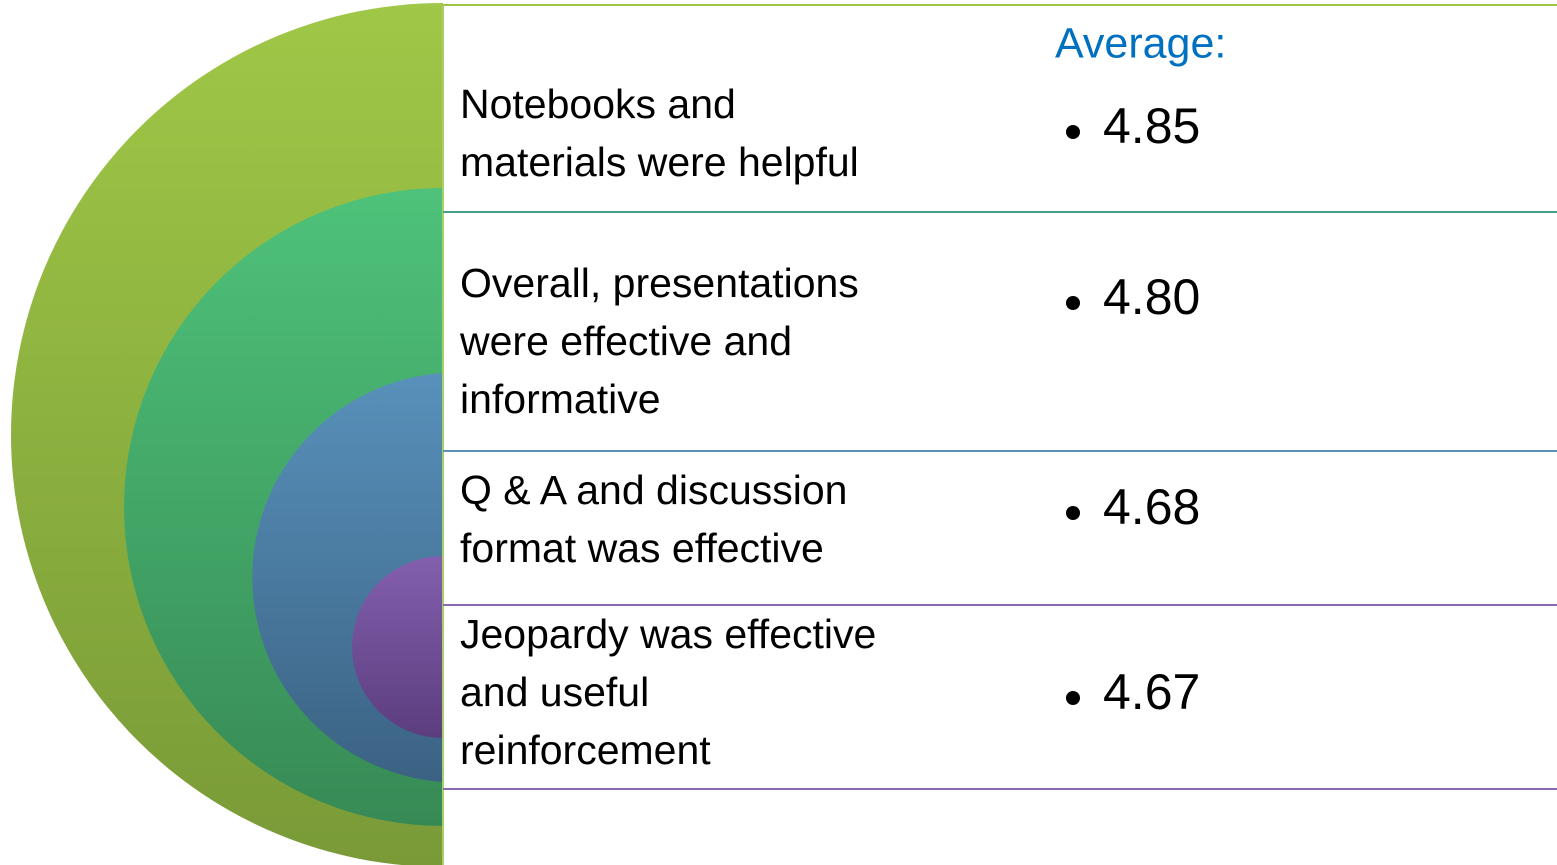  Describe the element at coordinates (1151, 507) in the screenshot. I see `item-value: 4.68` at that location.